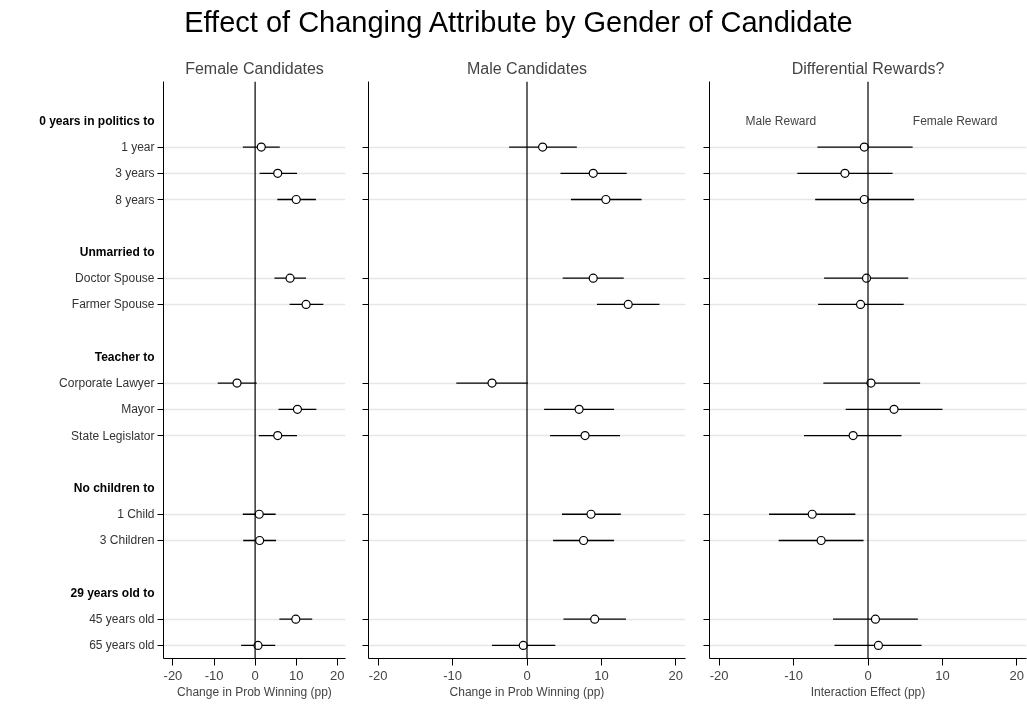  I want to click on chart-subtitle: Differential Rewards?, so click(868, 68).